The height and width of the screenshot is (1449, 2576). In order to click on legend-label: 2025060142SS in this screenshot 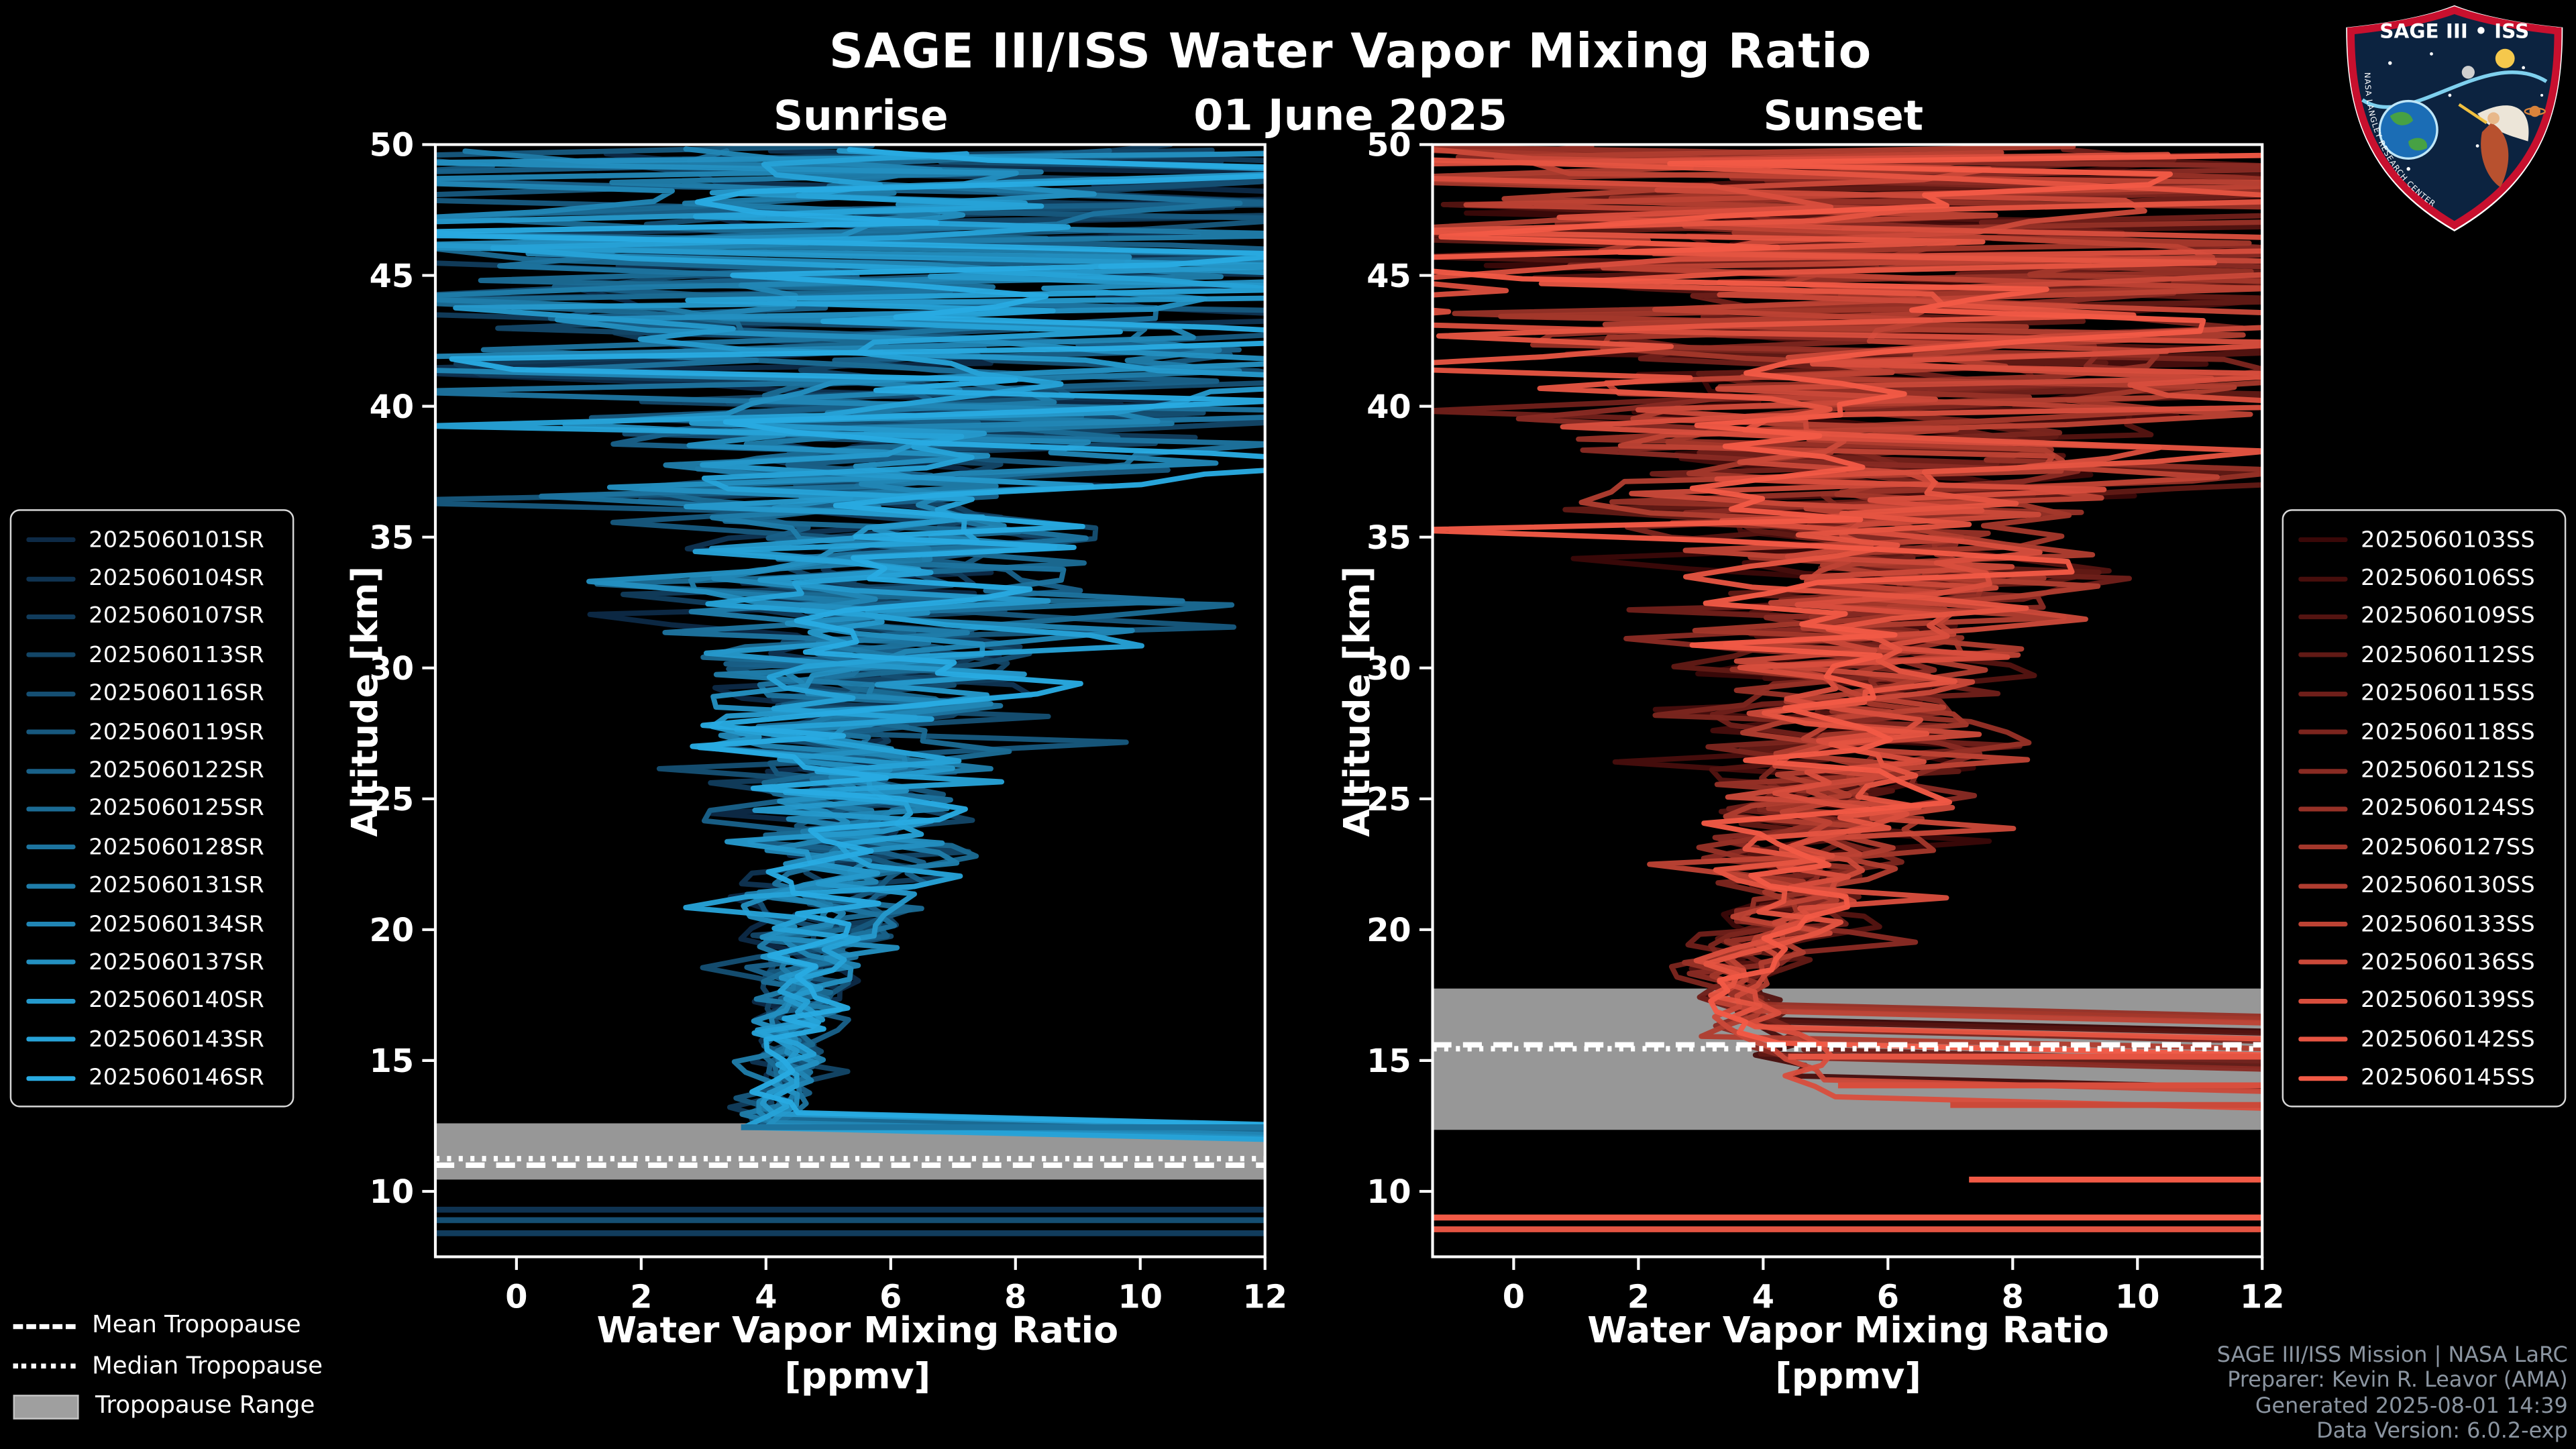, I will do `click(2448, 1039)`.